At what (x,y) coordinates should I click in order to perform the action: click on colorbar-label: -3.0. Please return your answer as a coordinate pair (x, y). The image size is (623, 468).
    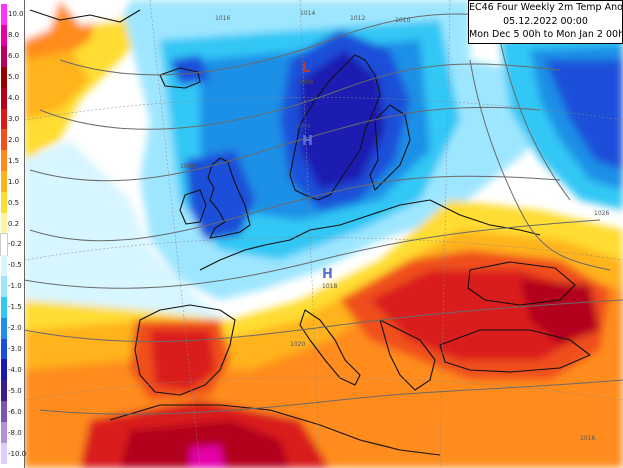
    Looking at the image, I should click on (15, 349).